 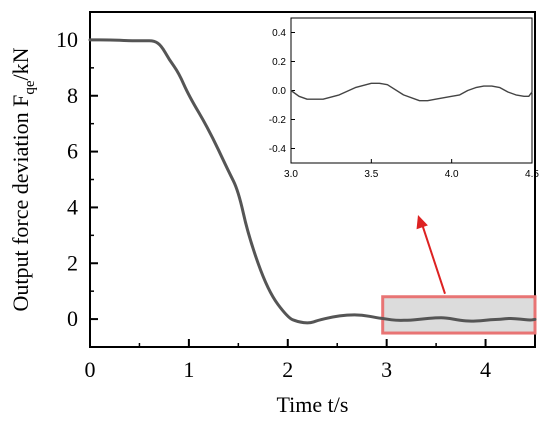 I want to click on highlight-box, so click(x=459, y=315).